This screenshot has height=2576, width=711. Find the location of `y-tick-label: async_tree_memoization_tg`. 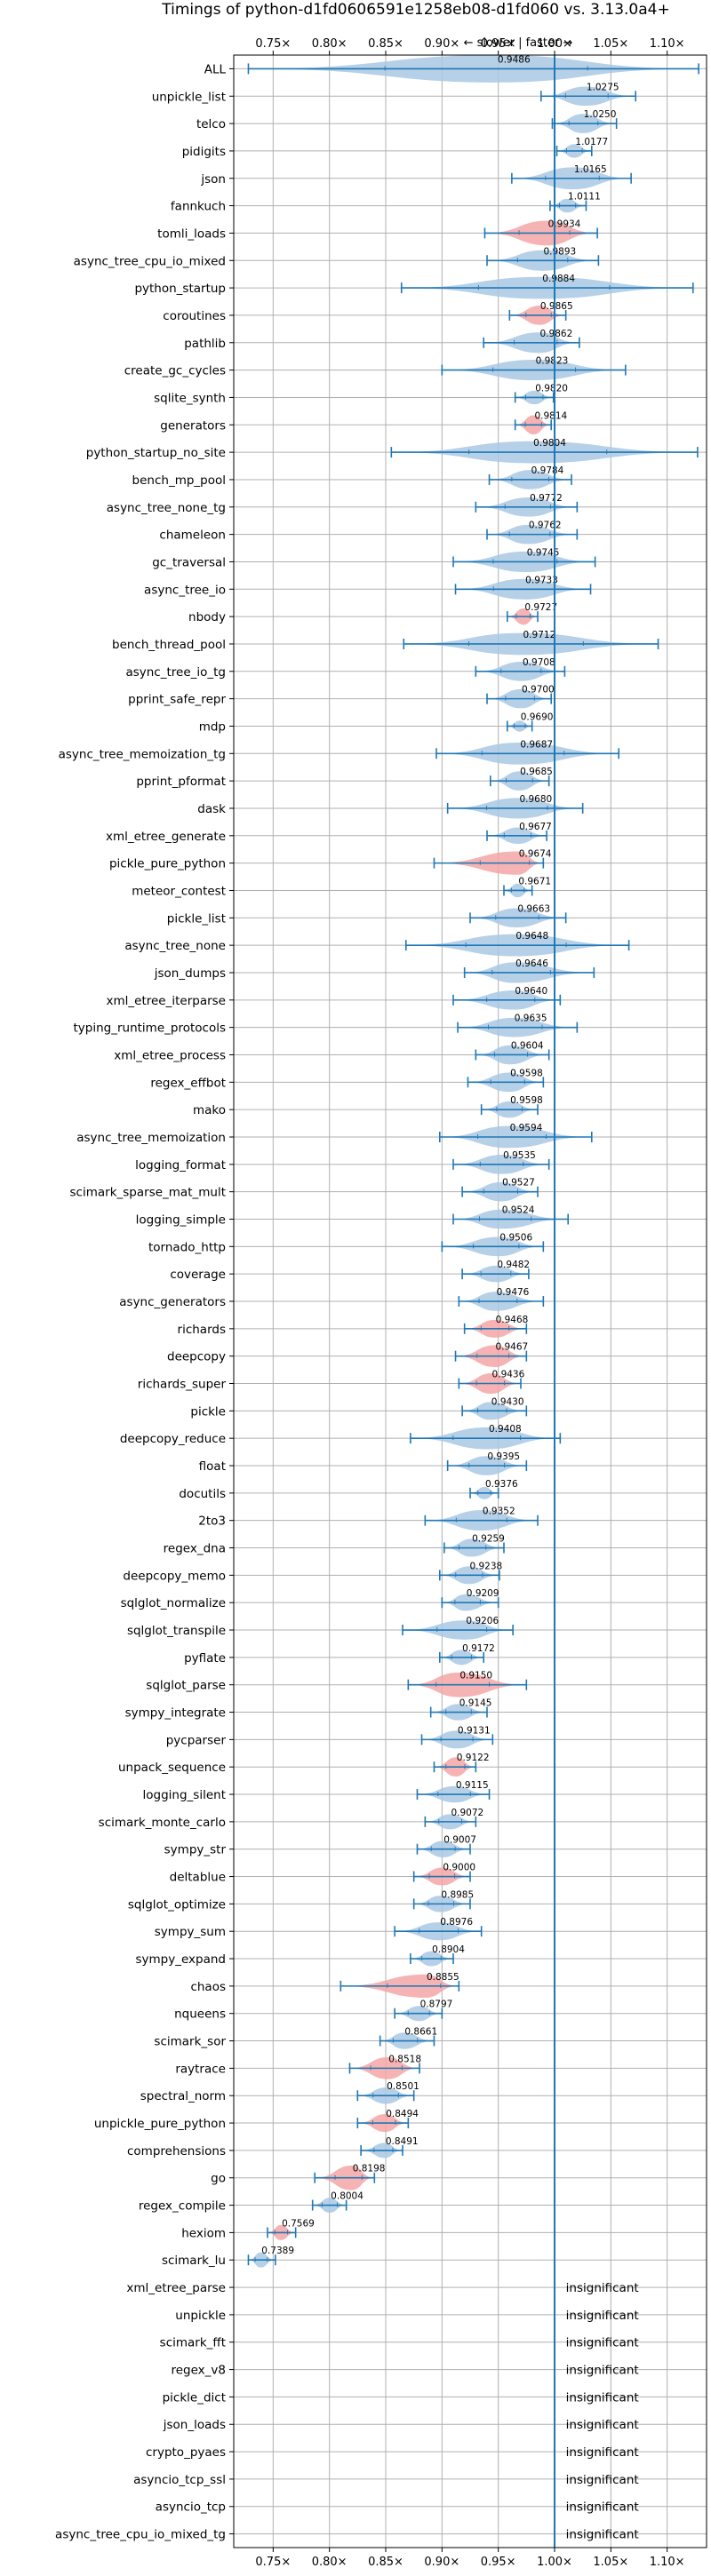

y-tick-label: async_tree_memoization_tg is located at coordinates (142, 754).